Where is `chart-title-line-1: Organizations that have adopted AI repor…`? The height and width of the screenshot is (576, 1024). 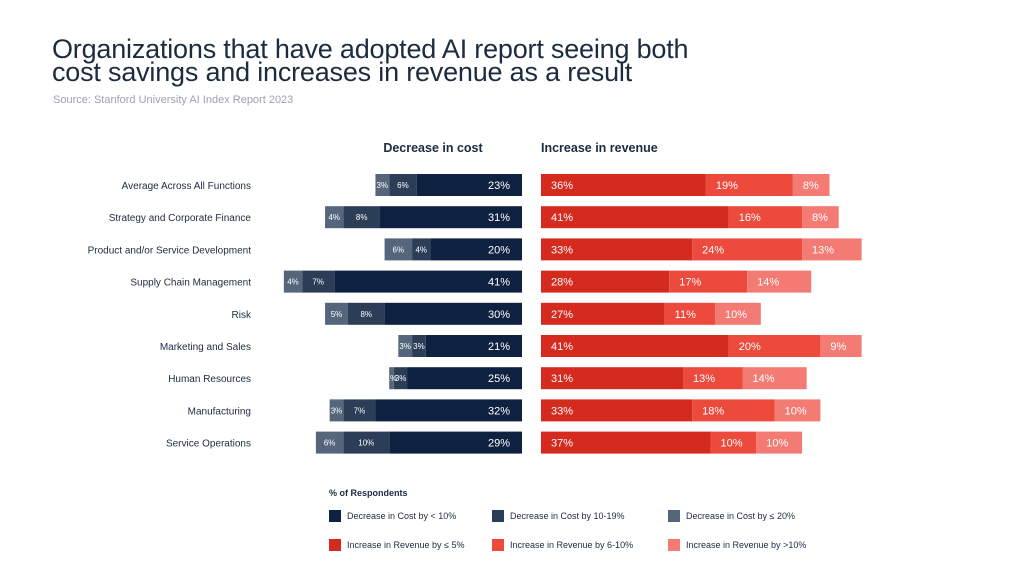
chart-title-line-1: Organizations that have adopted AI repor… is located at coordinates (370, 49).